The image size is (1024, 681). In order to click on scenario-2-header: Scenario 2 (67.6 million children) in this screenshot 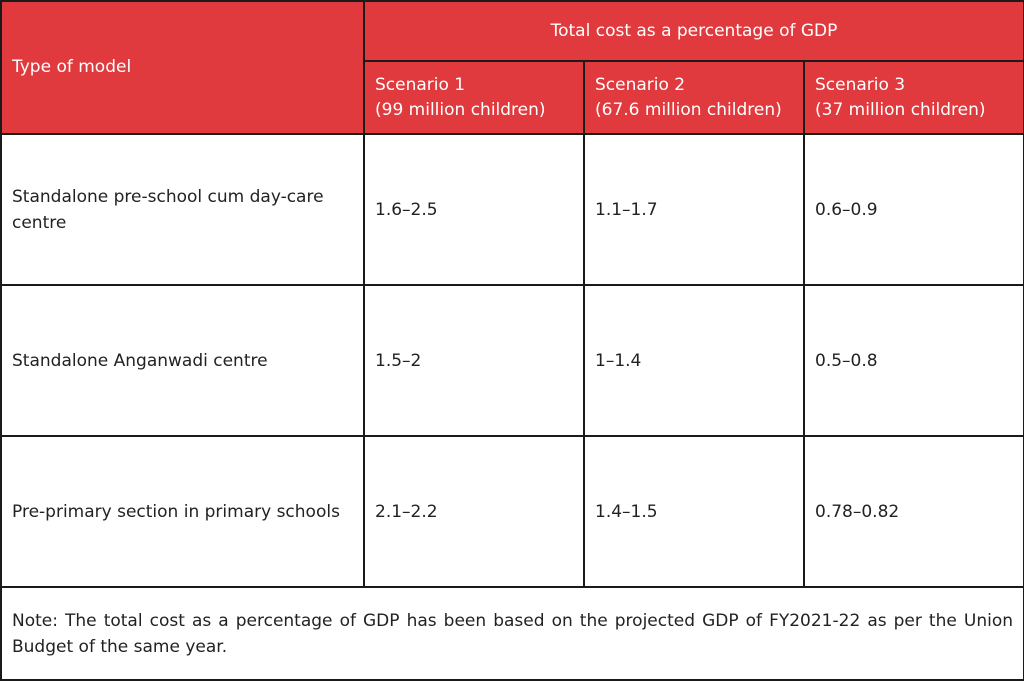, I will do `click(694, 97)`.